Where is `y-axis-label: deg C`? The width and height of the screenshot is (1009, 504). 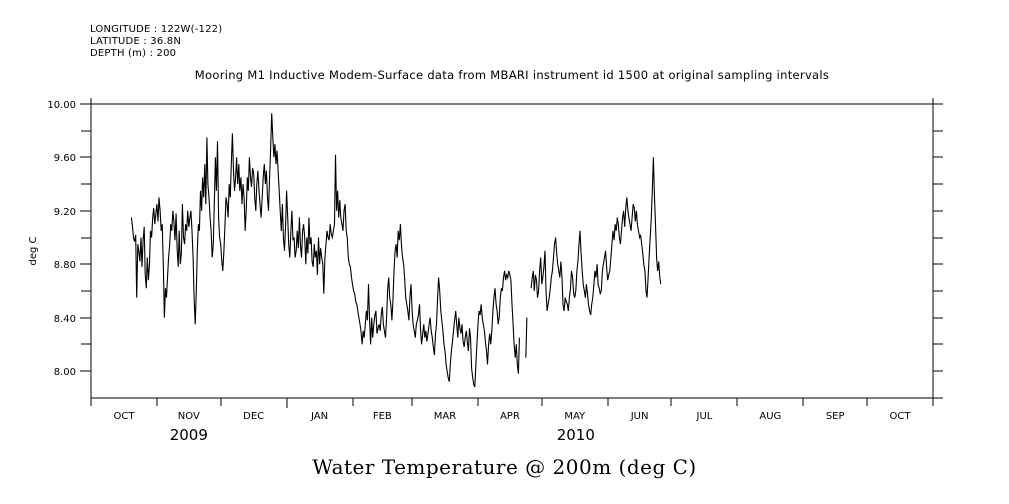 y-axis-label: deg C is located at coordinates (33, 250).